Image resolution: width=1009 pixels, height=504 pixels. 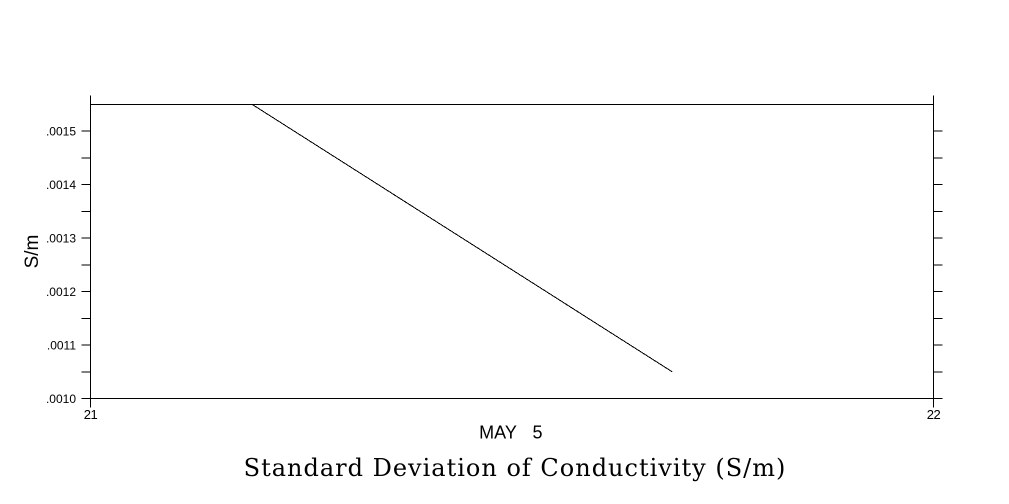 I want to click on chart-title: Standard Deviation of Conductivity (S/m), so click(x=515, y=468).